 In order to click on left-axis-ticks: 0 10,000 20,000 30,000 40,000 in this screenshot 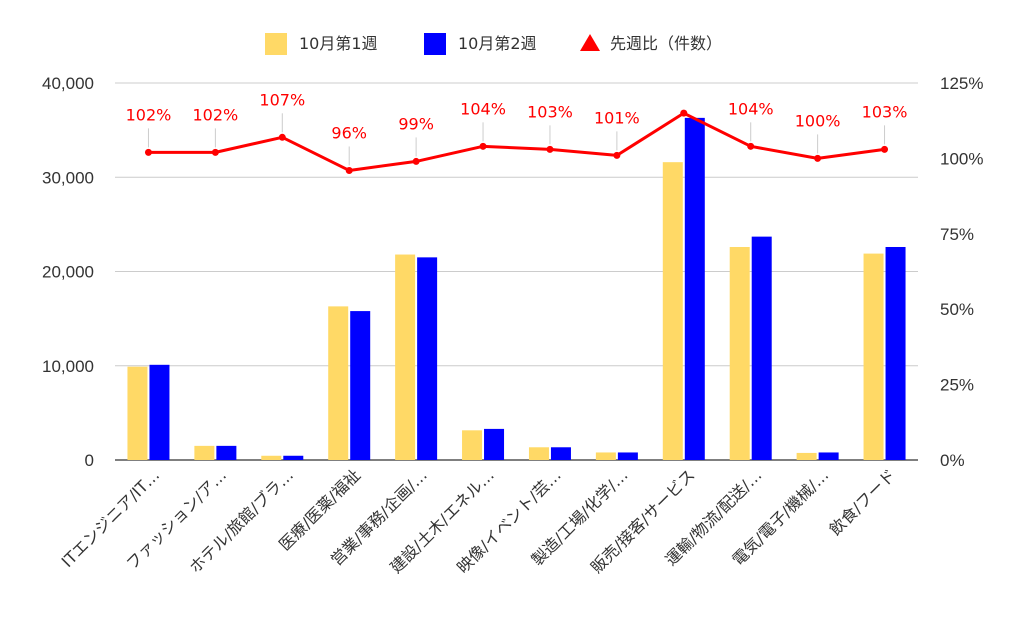, I will do `click(68, 272)`.